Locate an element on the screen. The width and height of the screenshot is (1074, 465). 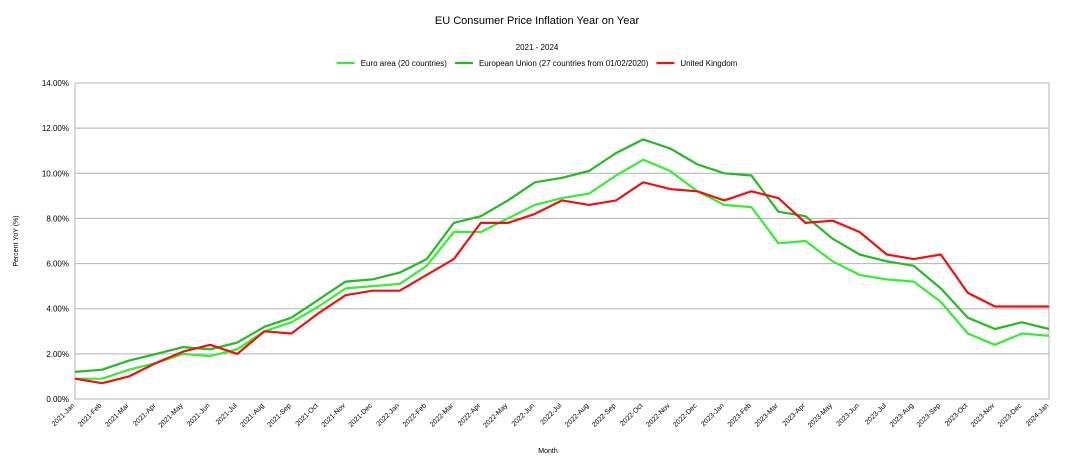
x-tick-label: 2021-Aug is located at coordinates (252, 415).